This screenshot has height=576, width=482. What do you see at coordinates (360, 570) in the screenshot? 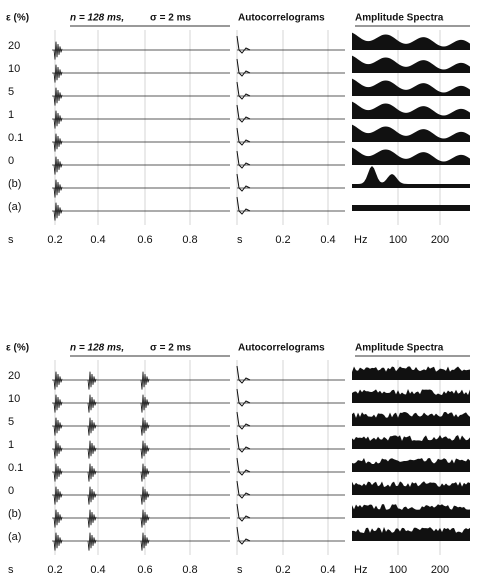
I see `axis-label: Hz` at bounding box center [360, 570].